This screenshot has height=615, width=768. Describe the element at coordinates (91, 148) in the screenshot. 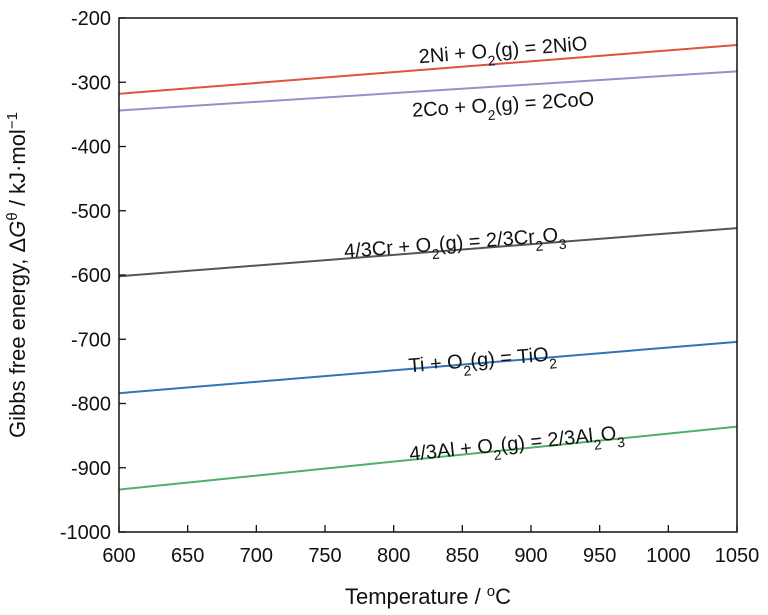

I see `y-tick-label: -400` at that location.